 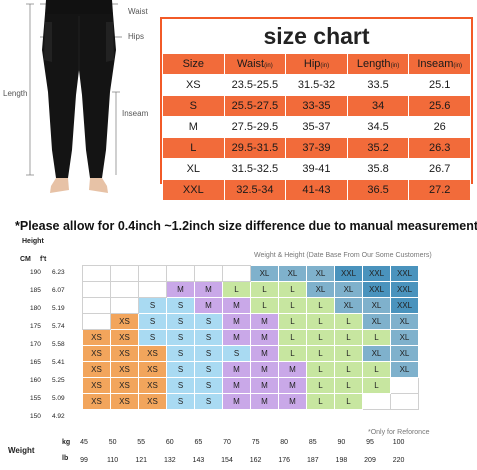 I want to click on grid-row: XS XS S S S M M L L L L XL, so click(x=250, y=337).